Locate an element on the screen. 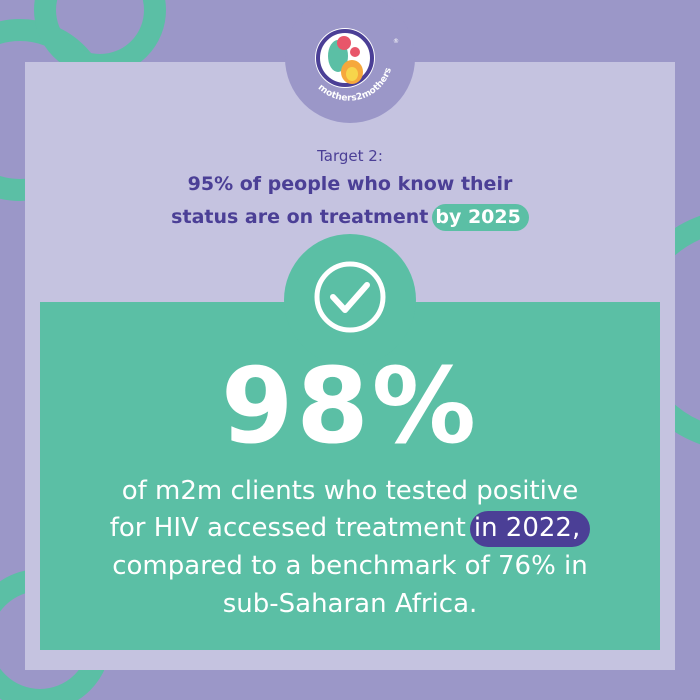 The width and height of the screenshot is (700, 700). stat-line: for HIV accessed treatment in 2022, is located at coordinates (350, 529).